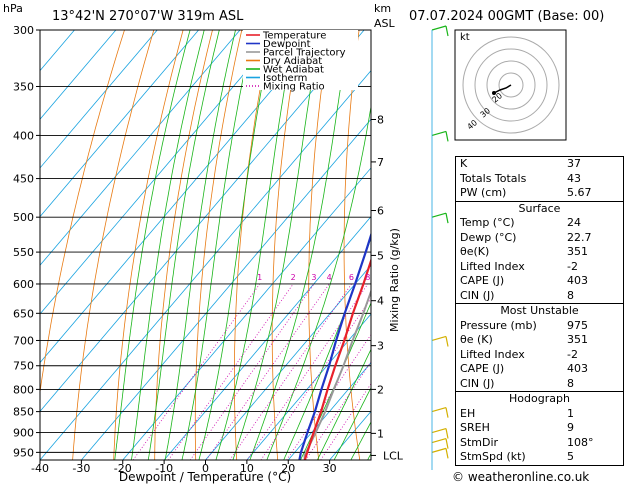  Describe the element at coordinates (539, 208) in the screenshot. I see `surface-section-title: Surface` at that location.